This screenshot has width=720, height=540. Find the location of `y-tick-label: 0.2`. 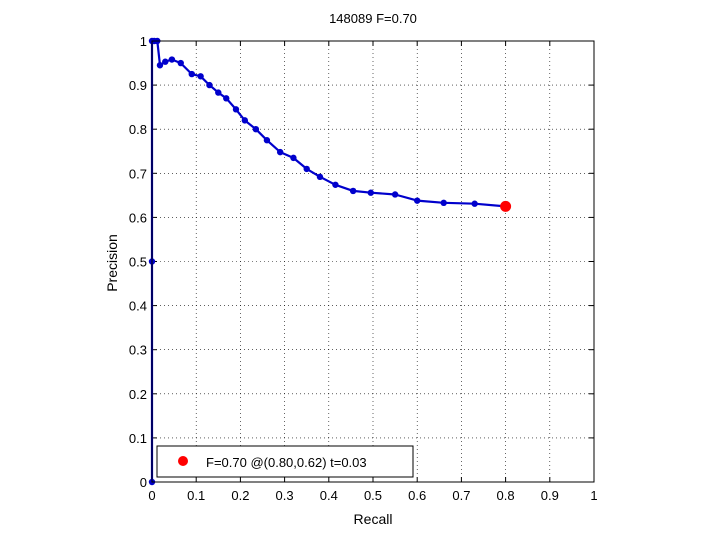

y-tick-label: 0.2 is located at coordinates (138, 394).